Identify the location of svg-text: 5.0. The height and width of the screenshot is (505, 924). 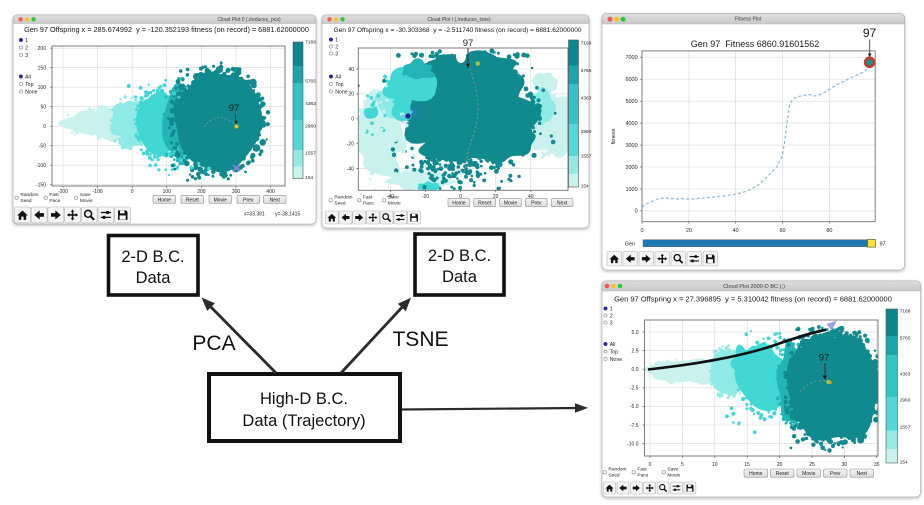
(635, 333).